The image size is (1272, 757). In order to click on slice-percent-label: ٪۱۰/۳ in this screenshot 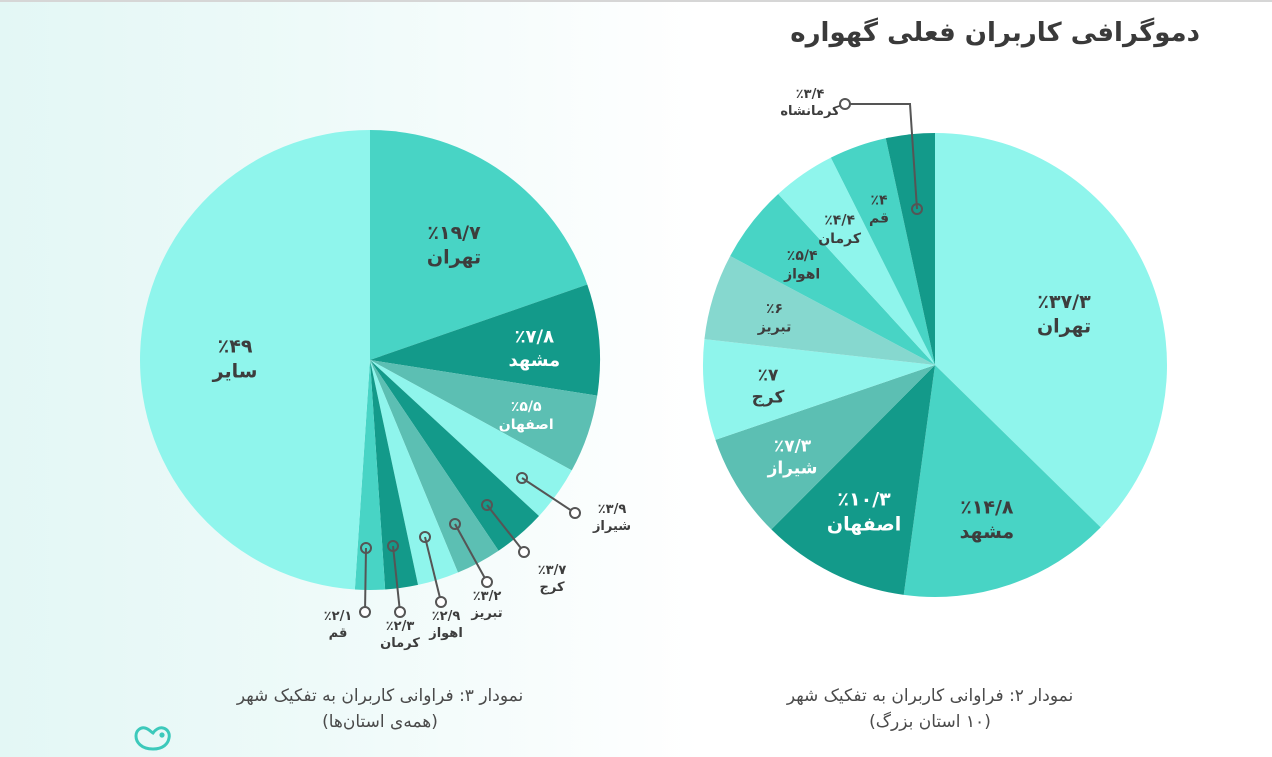, I will do `click(864, 500)`.